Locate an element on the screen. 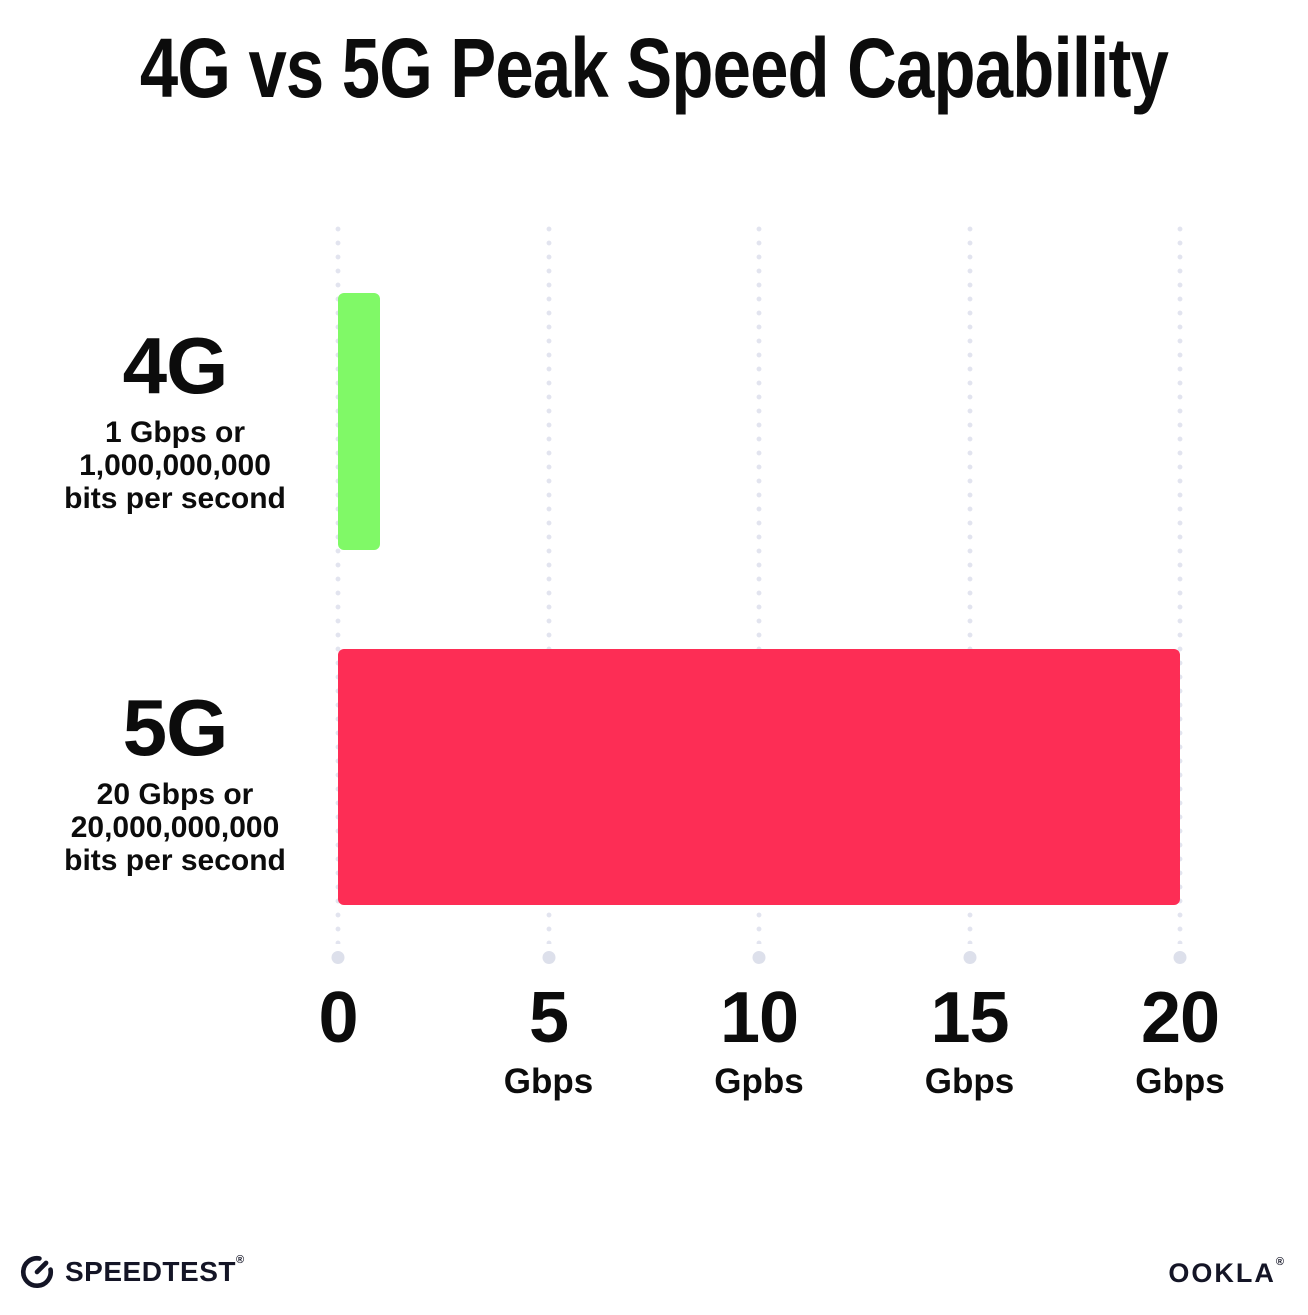 The height and width of the screenshot is (1315, 1308). speedtest-logo: SPEEDTEST® is located at coordinates (131, 1272).